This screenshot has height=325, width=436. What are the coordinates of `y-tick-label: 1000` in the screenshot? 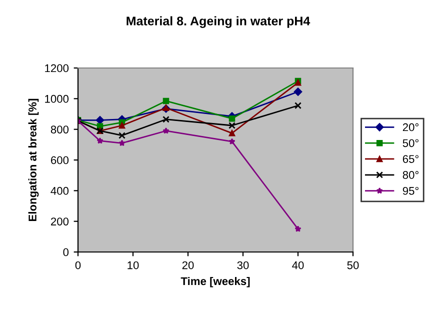 It's located at (57, 98).